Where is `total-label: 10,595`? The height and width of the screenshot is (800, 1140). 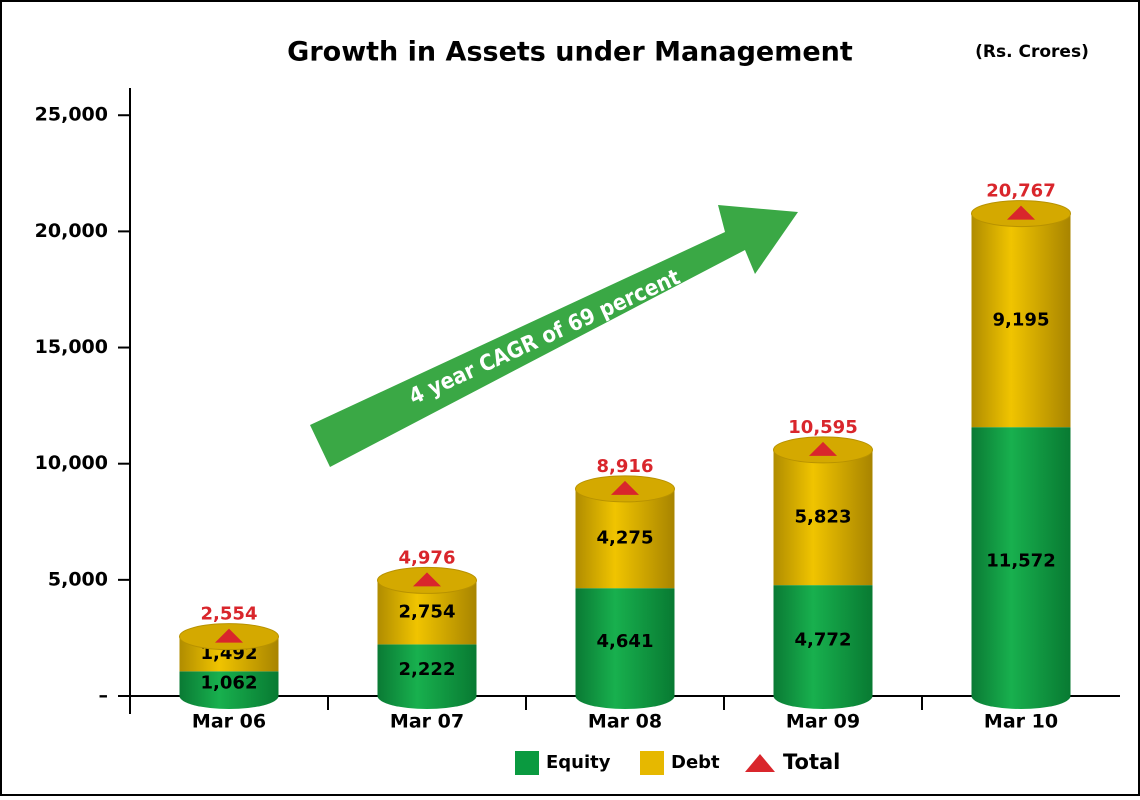
total-label: 10,595 is located at coordinates (822, 427).